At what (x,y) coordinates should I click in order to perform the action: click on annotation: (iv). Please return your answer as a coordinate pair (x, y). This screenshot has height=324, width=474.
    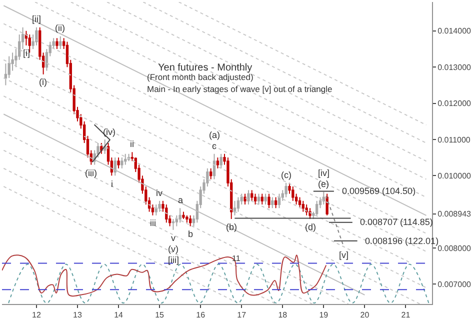
    Looking at the image, I should click on (109, 132).